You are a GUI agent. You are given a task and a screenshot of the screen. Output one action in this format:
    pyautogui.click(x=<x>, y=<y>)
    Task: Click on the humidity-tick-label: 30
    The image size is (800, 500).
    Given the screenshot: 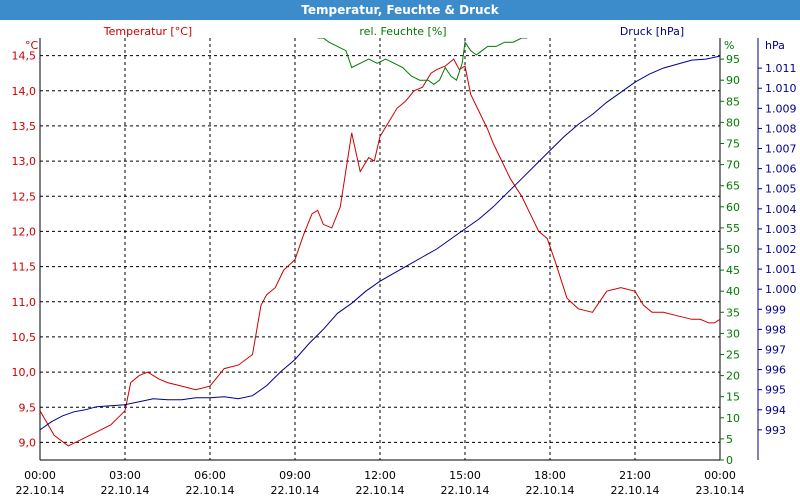 What is the action you would take?
    pyautogui.click(x=733, y=333)
    